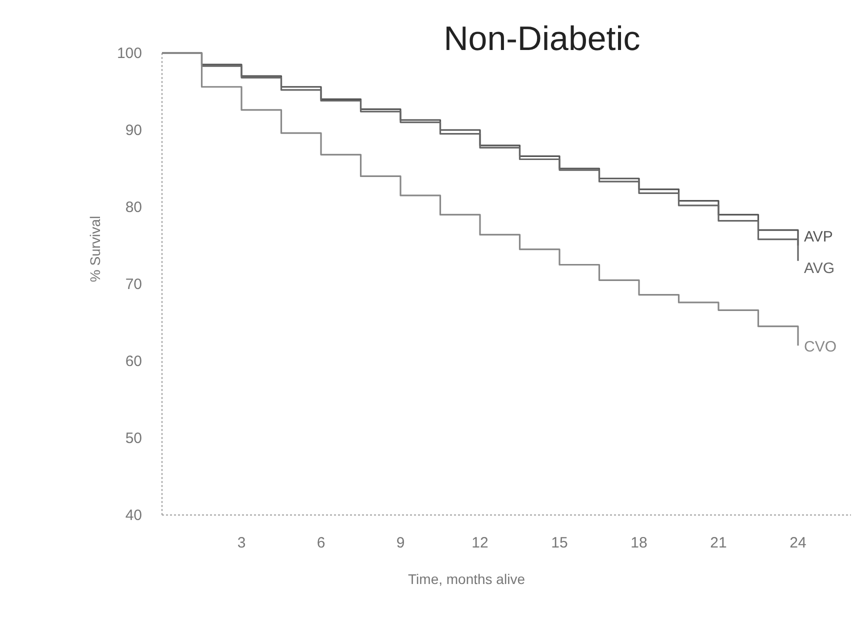  I want to click on series-label: AVG, so click(819, 268).